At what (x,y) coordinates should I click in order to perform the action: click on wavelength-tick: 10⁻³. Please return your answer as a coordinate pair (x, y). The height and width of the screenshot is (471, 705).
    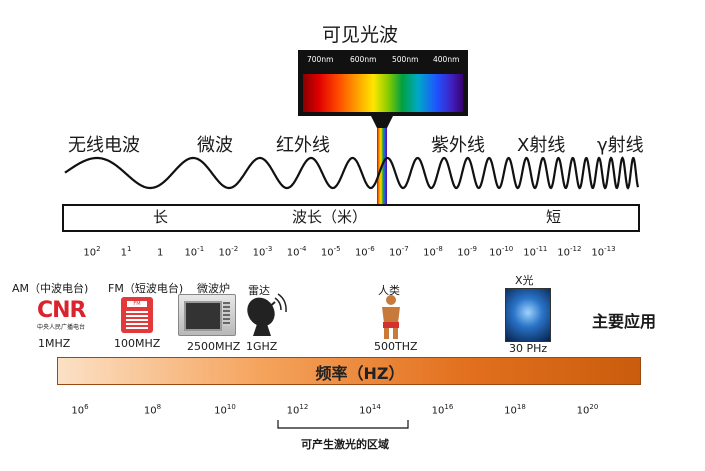
    Looking at the image, I should click on (262, 252).